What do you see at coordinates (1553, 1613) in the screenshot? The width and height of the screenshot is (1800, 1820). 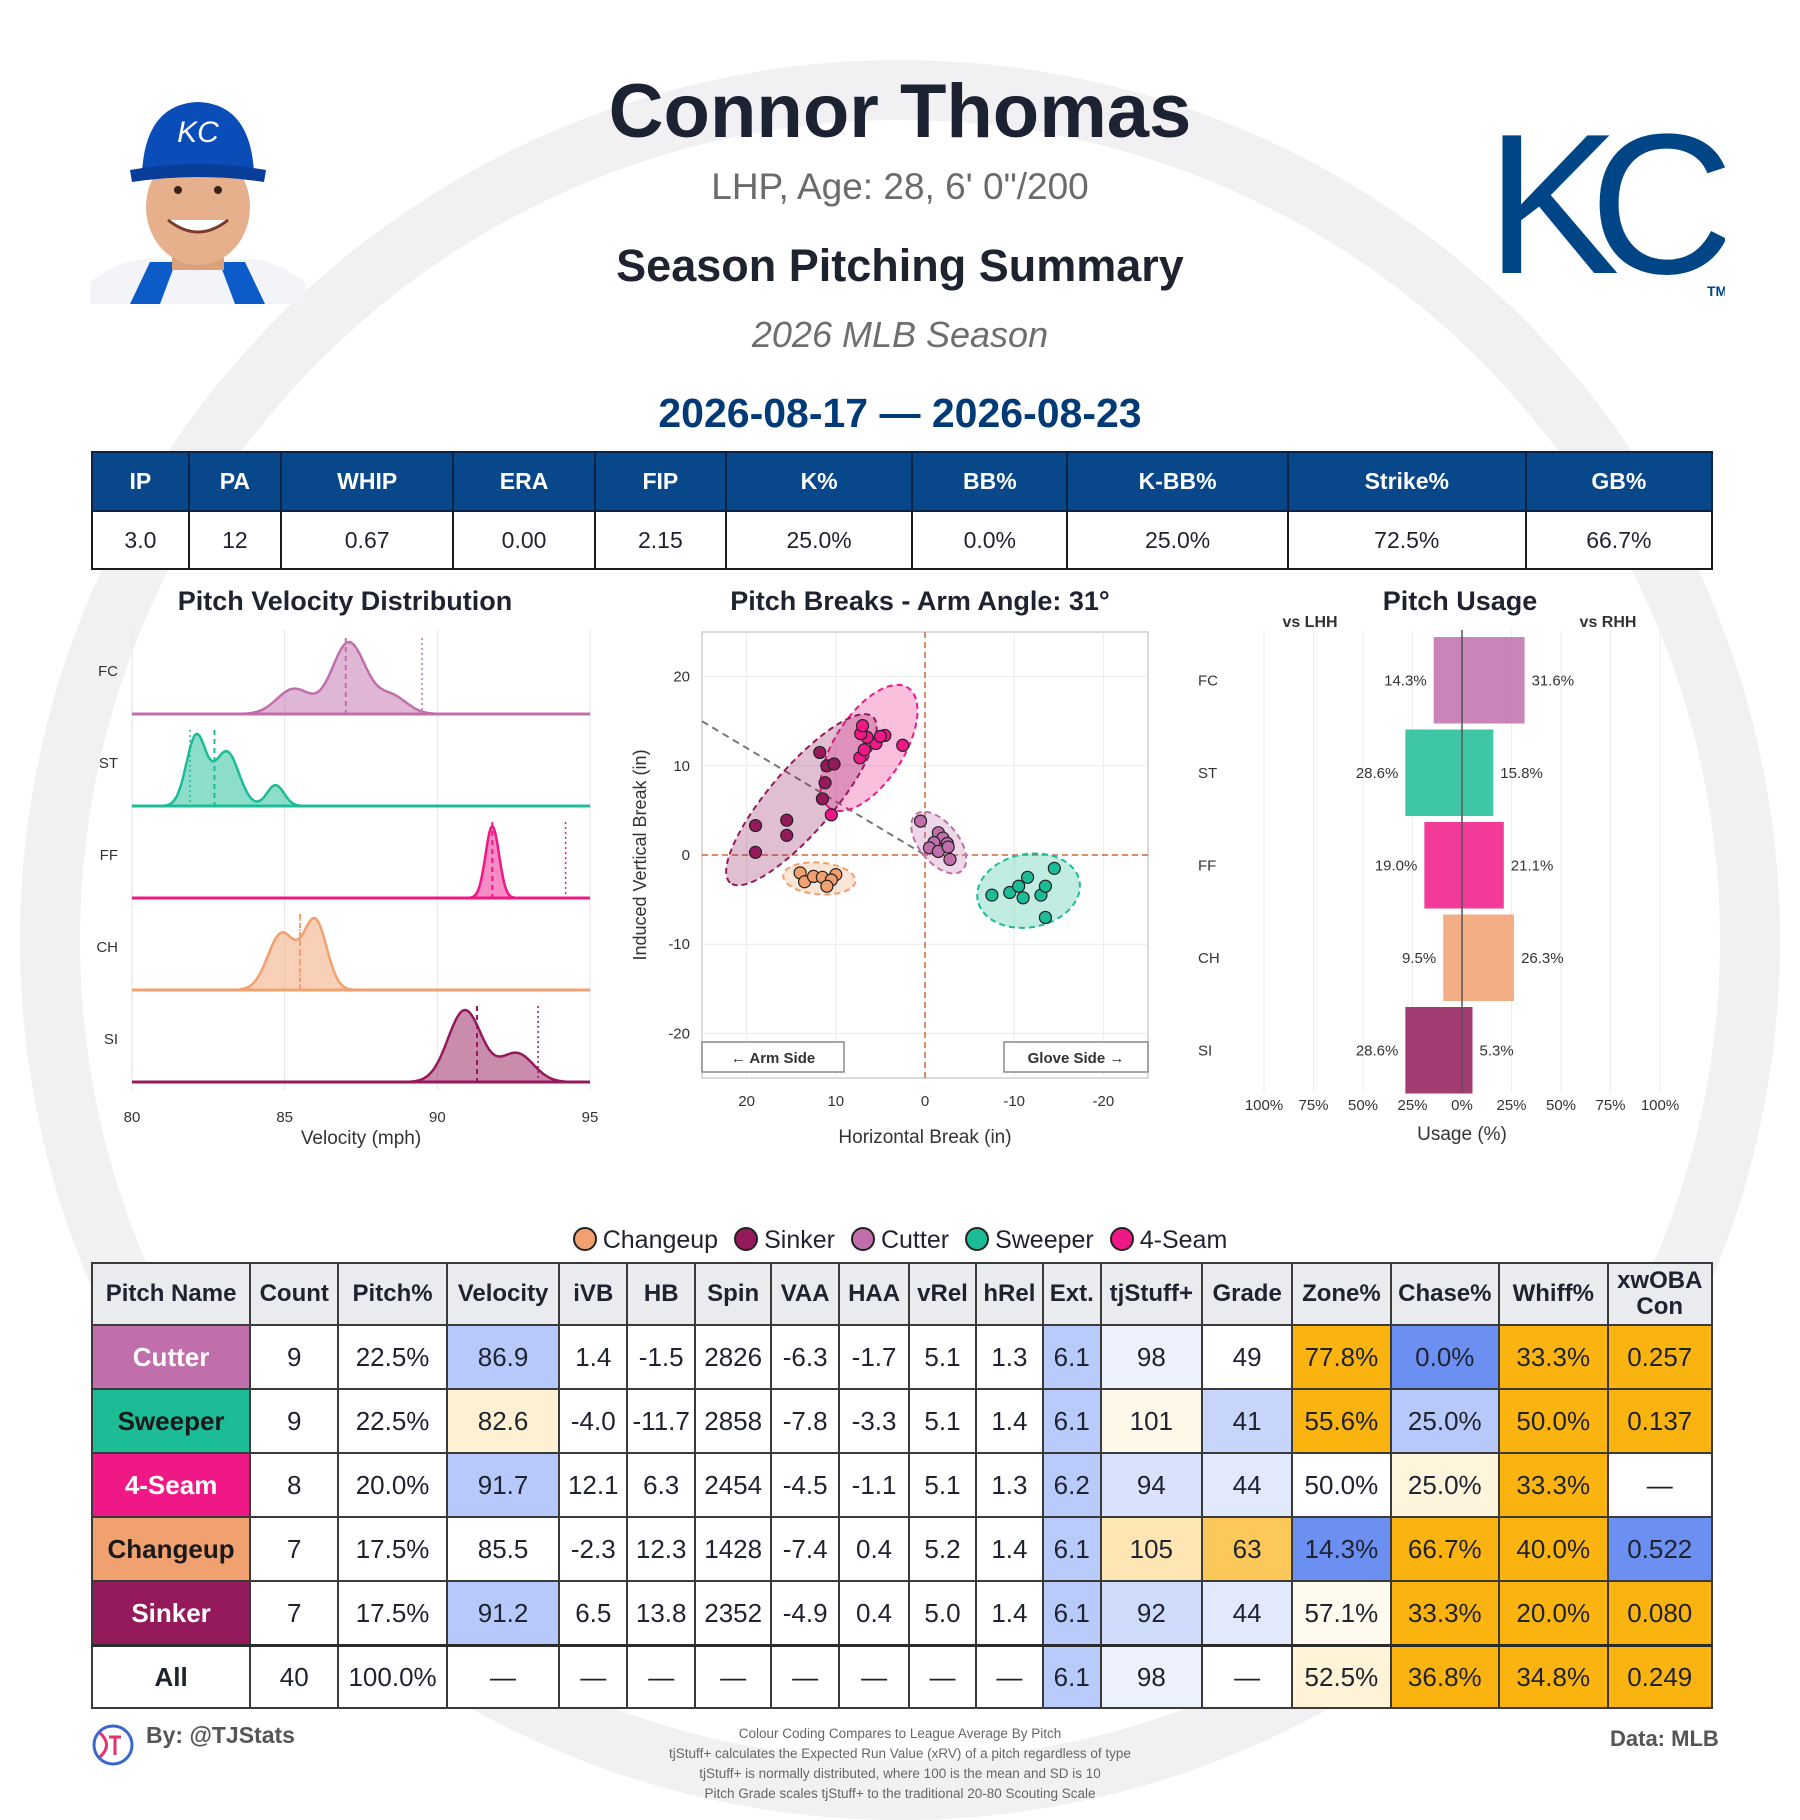 I see `pitch-table-cell: 20.0%` at bounding box center [1553, 1613].